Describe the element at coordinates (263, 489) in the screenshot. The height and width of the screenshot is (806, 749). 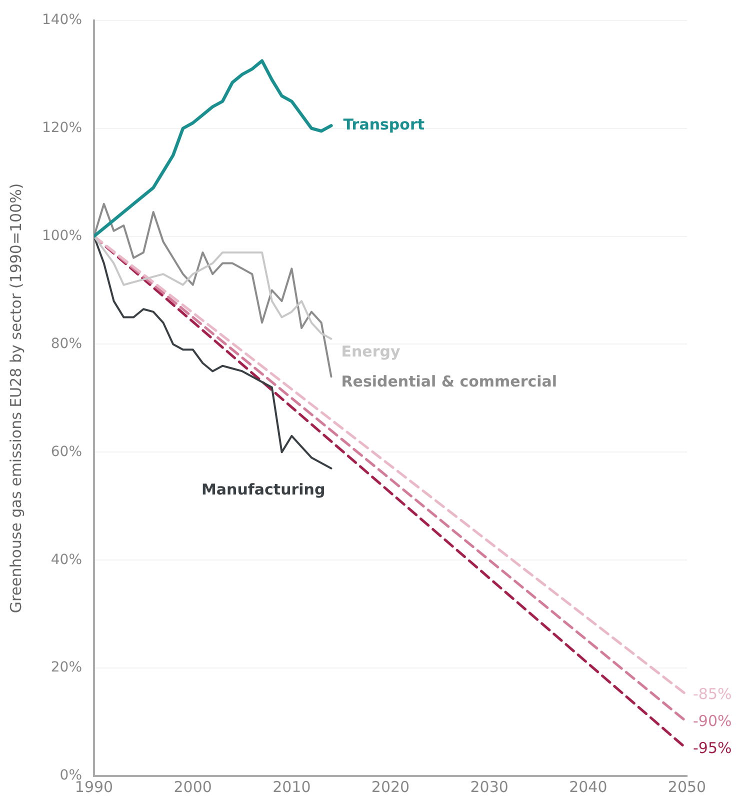
I see `series-label: Manufacturing` at that location.